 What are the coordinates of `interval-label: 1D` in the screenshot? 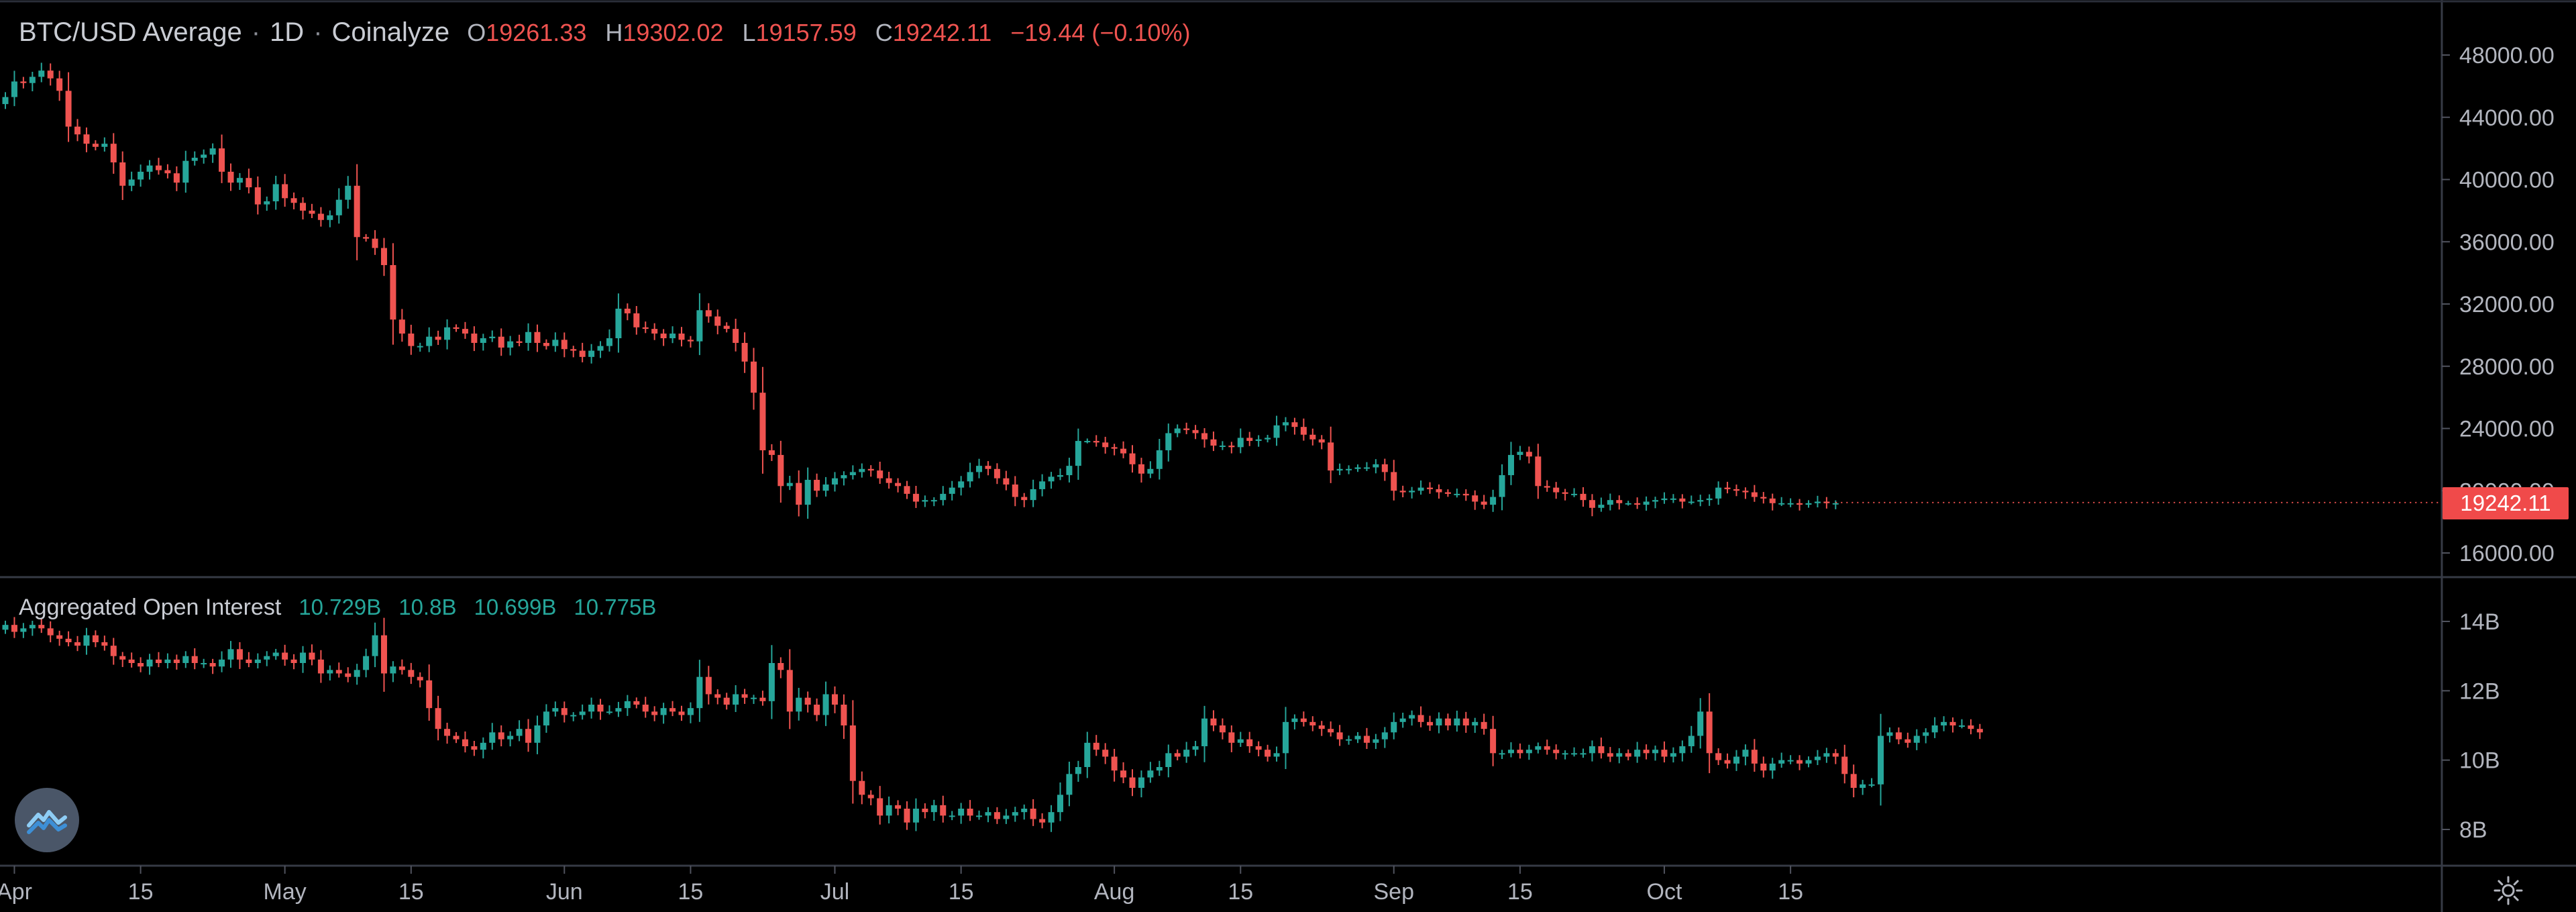 It's located at (287, 32).